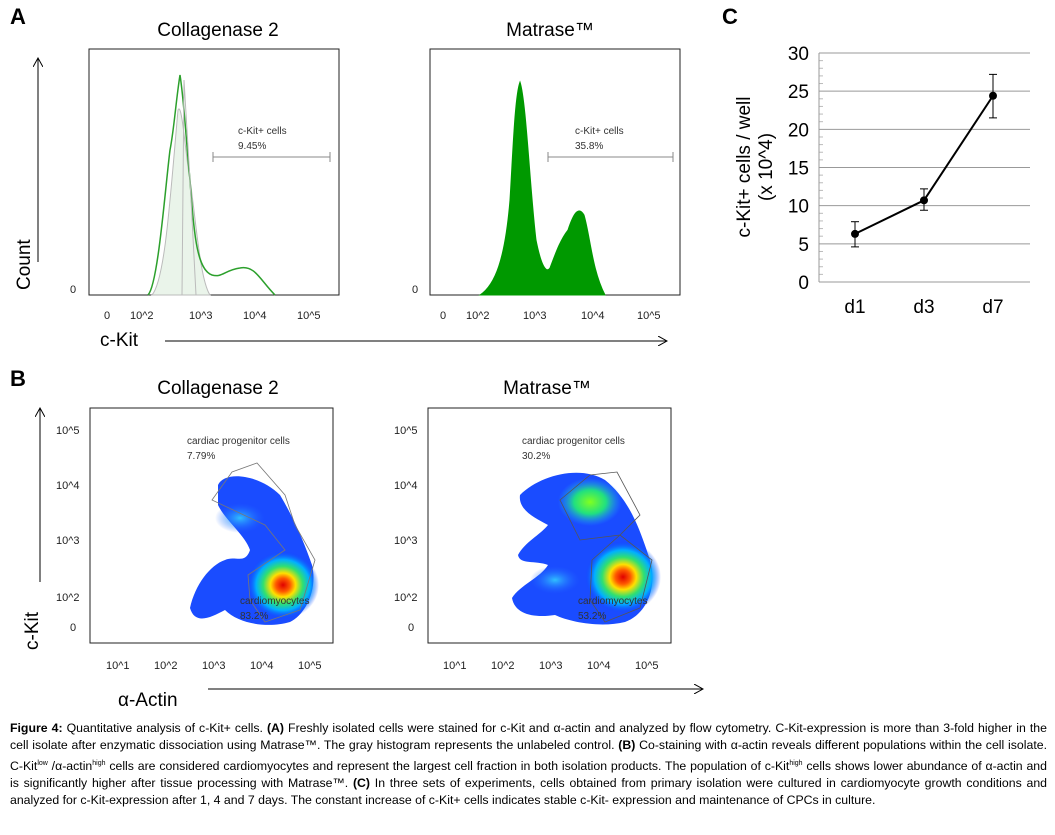  I want to click on panel-b-label: B, so click(18, 378).